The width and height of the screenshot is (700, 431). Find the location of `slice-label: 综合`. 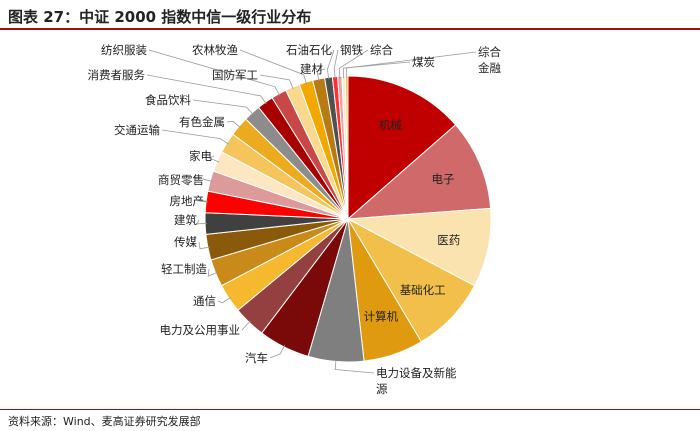

slice-label: 综合 is located at coordinates (381, 50).